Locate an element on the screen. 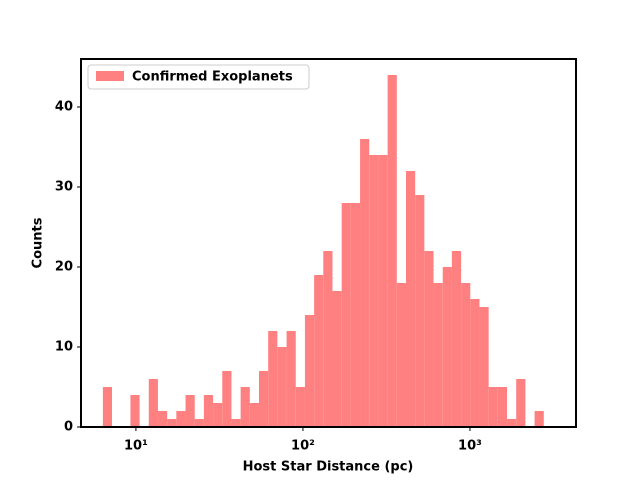 The height and width of the screenshot is (480, 640). y-axis-label: Counts is located at coordinates (38, 242).